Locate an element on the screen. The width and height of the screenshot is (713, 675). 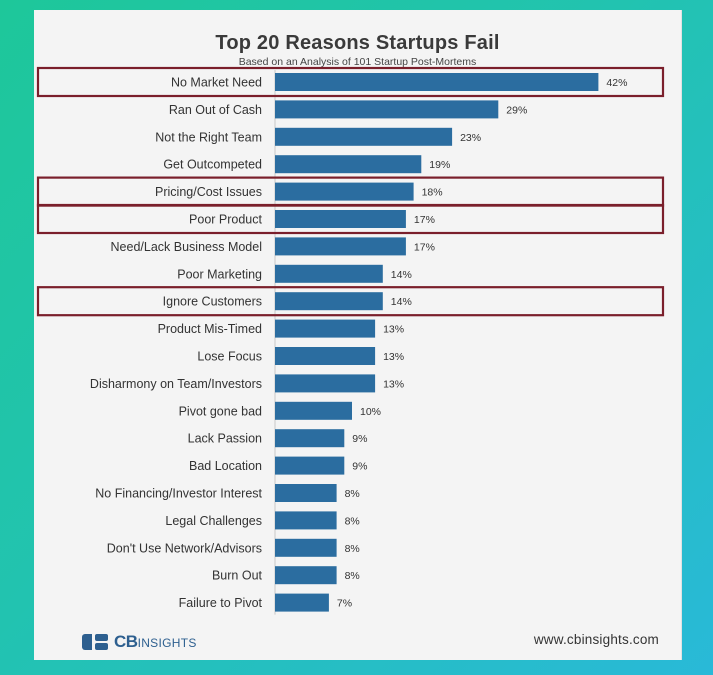
cb-insights-logo: CBINSIGHTS is located at coordinates (139, 642).